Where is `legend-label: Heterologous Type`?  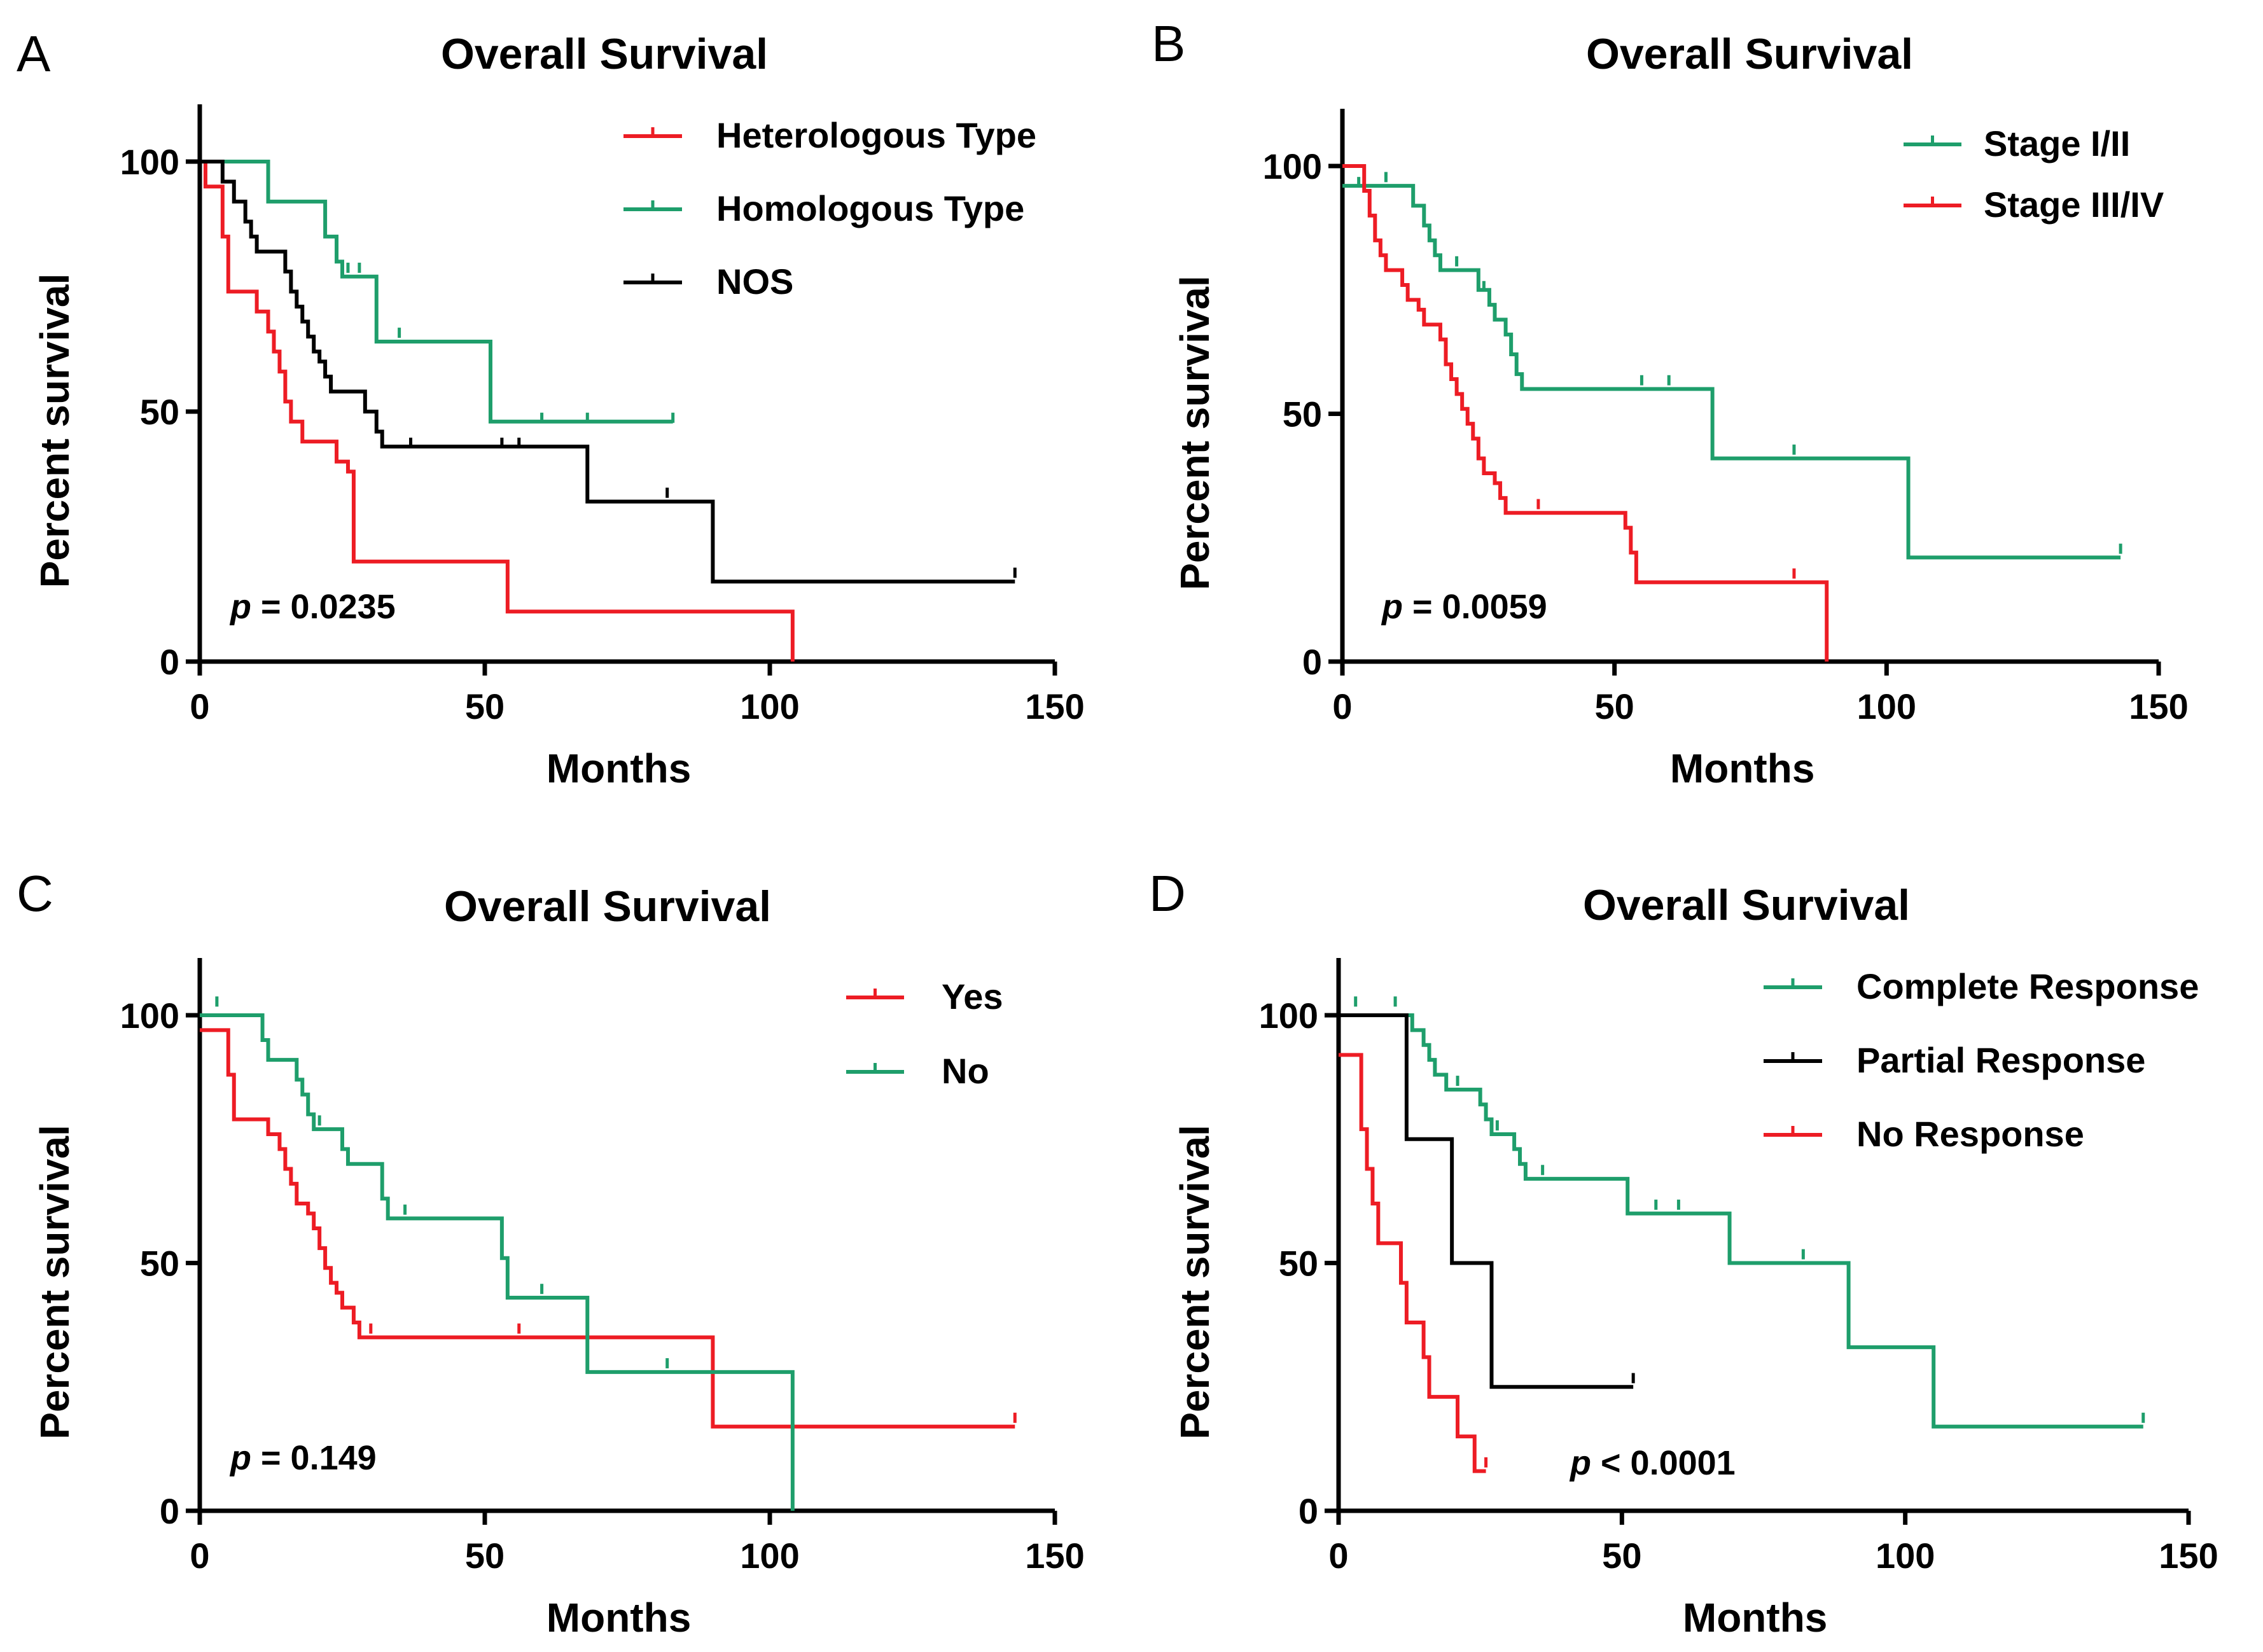 legend-label: Heterologous Type is located at coordinates (876, 135).